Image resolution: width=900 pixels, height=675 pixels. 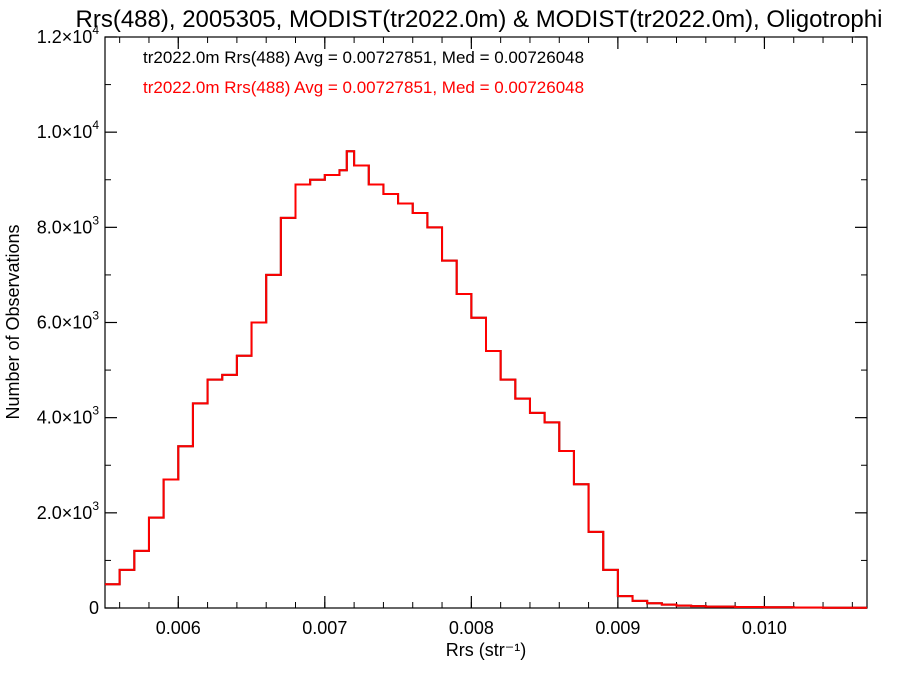 I want to click on y-tick-label: 4.0×10³, so click(x=68, y=416).